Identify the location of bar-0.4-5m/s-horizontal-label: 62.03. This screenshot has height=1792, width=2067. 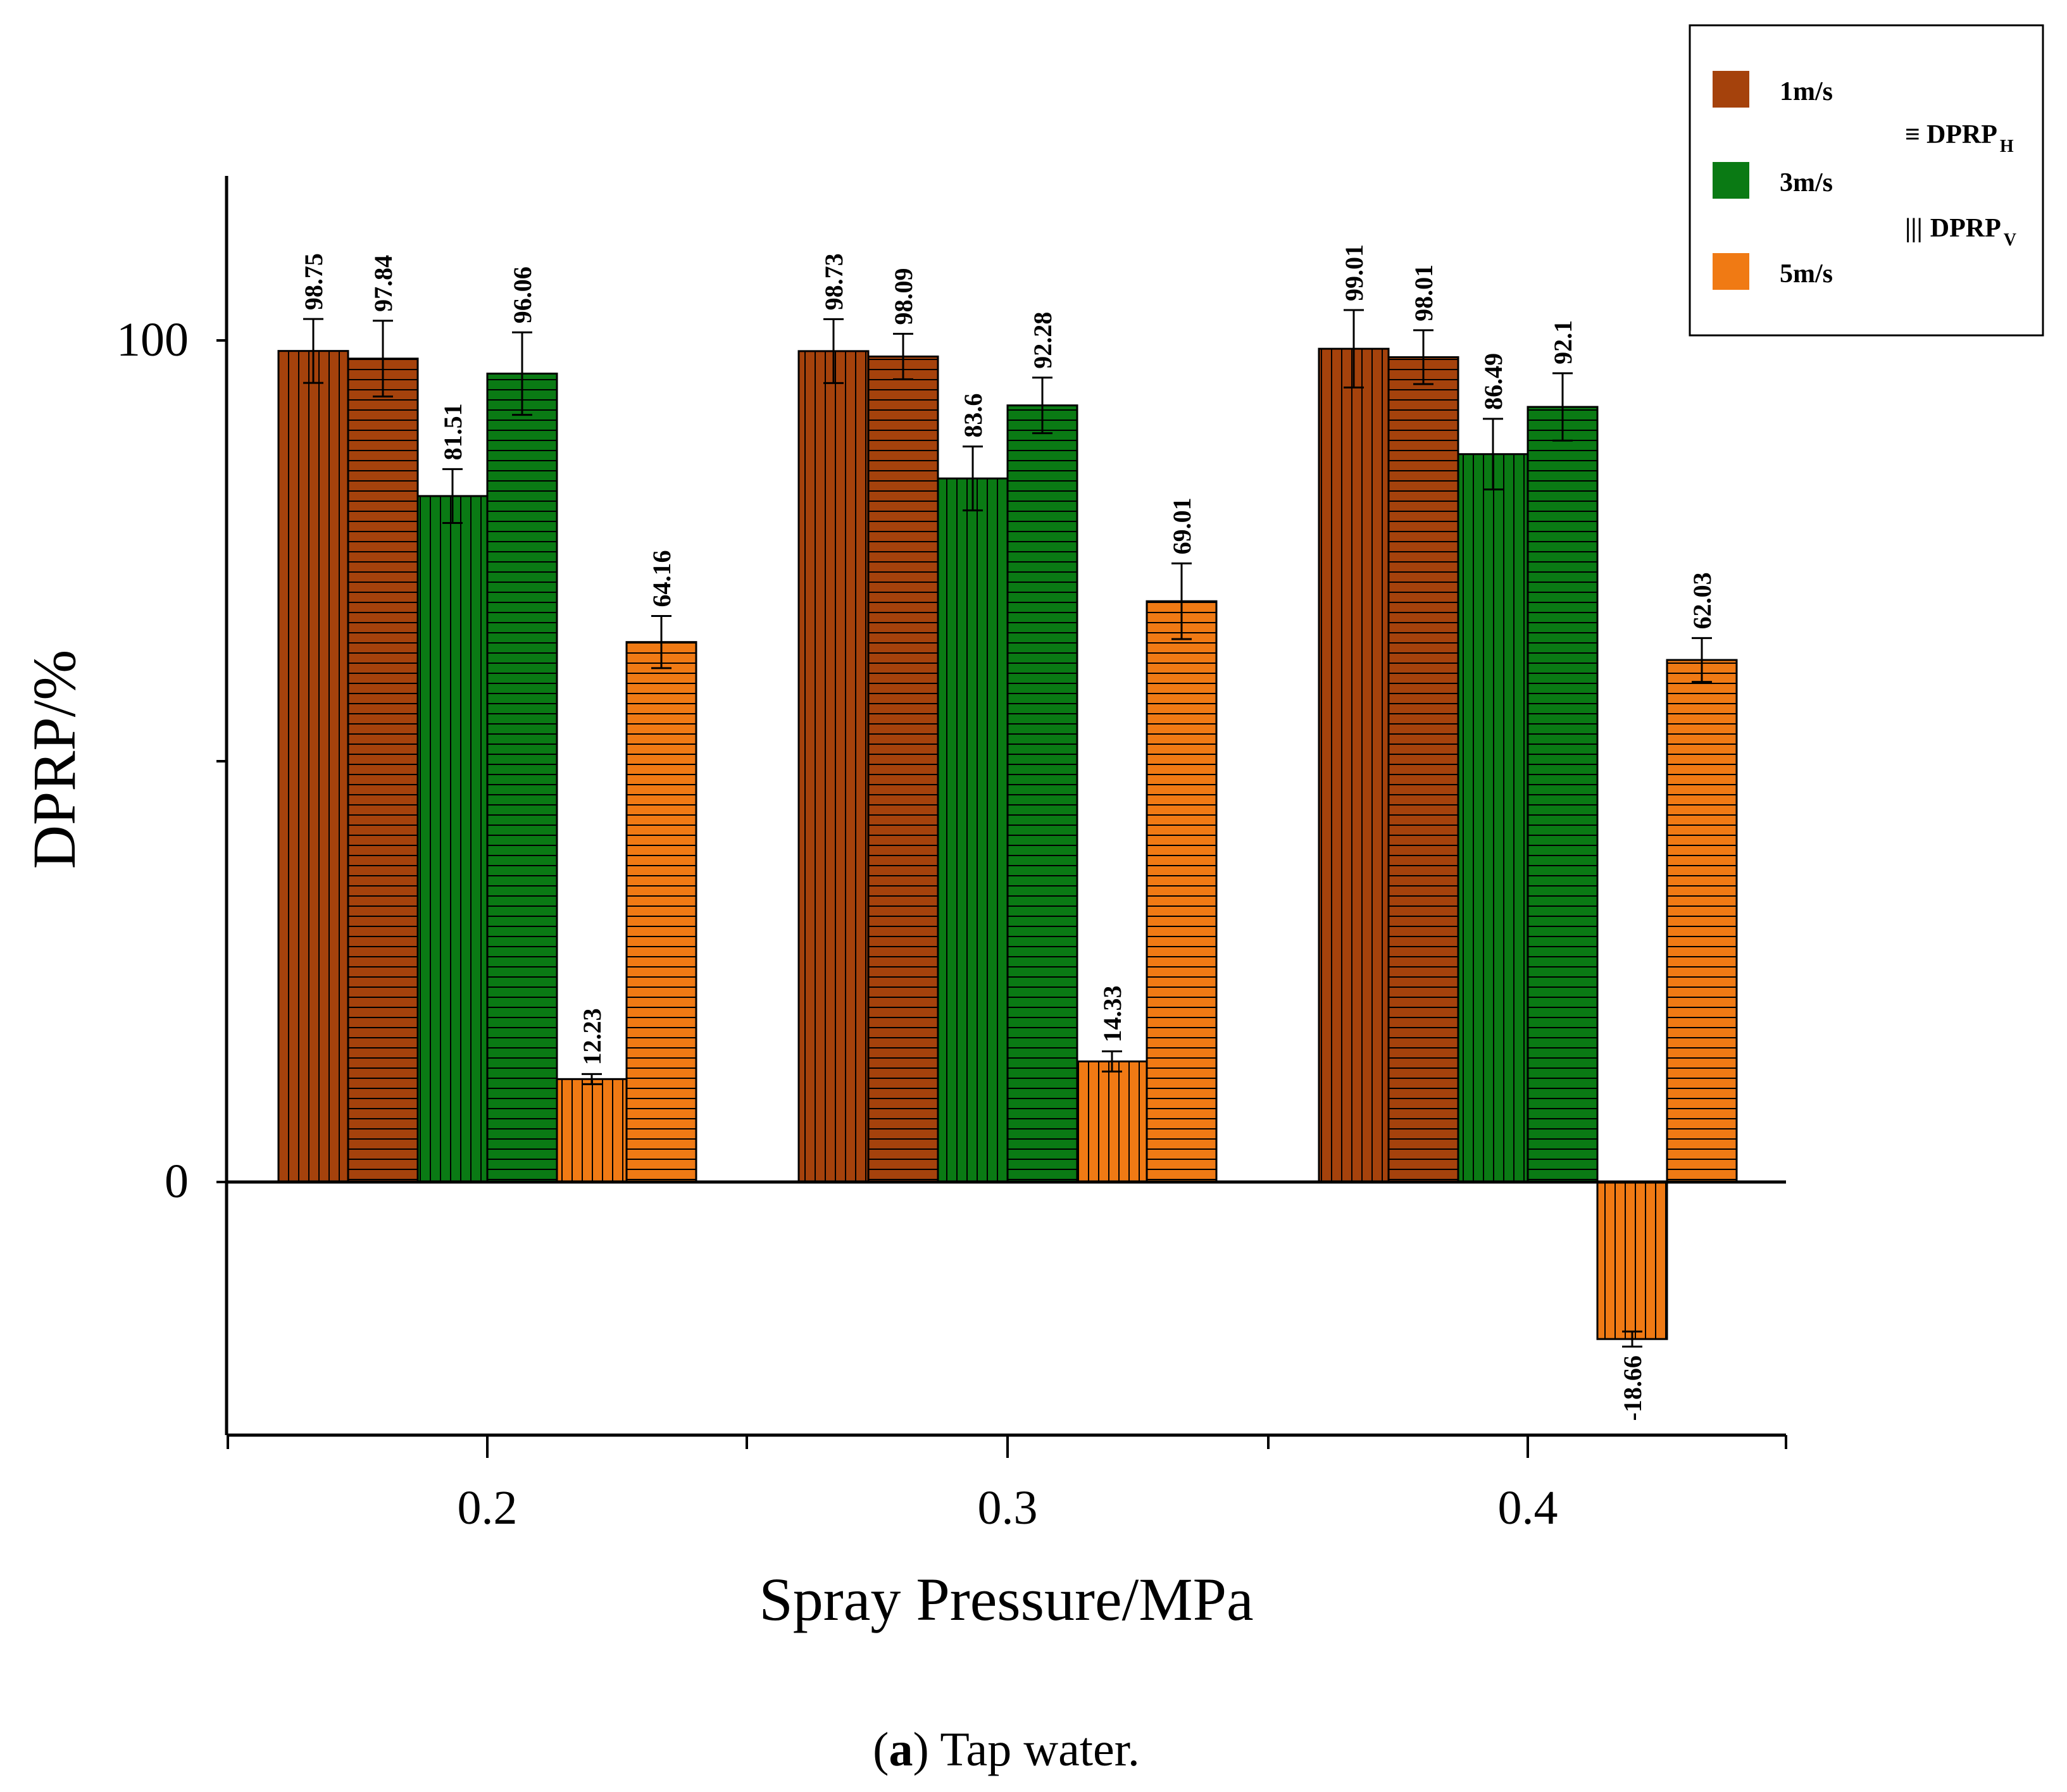
(1702, 600).